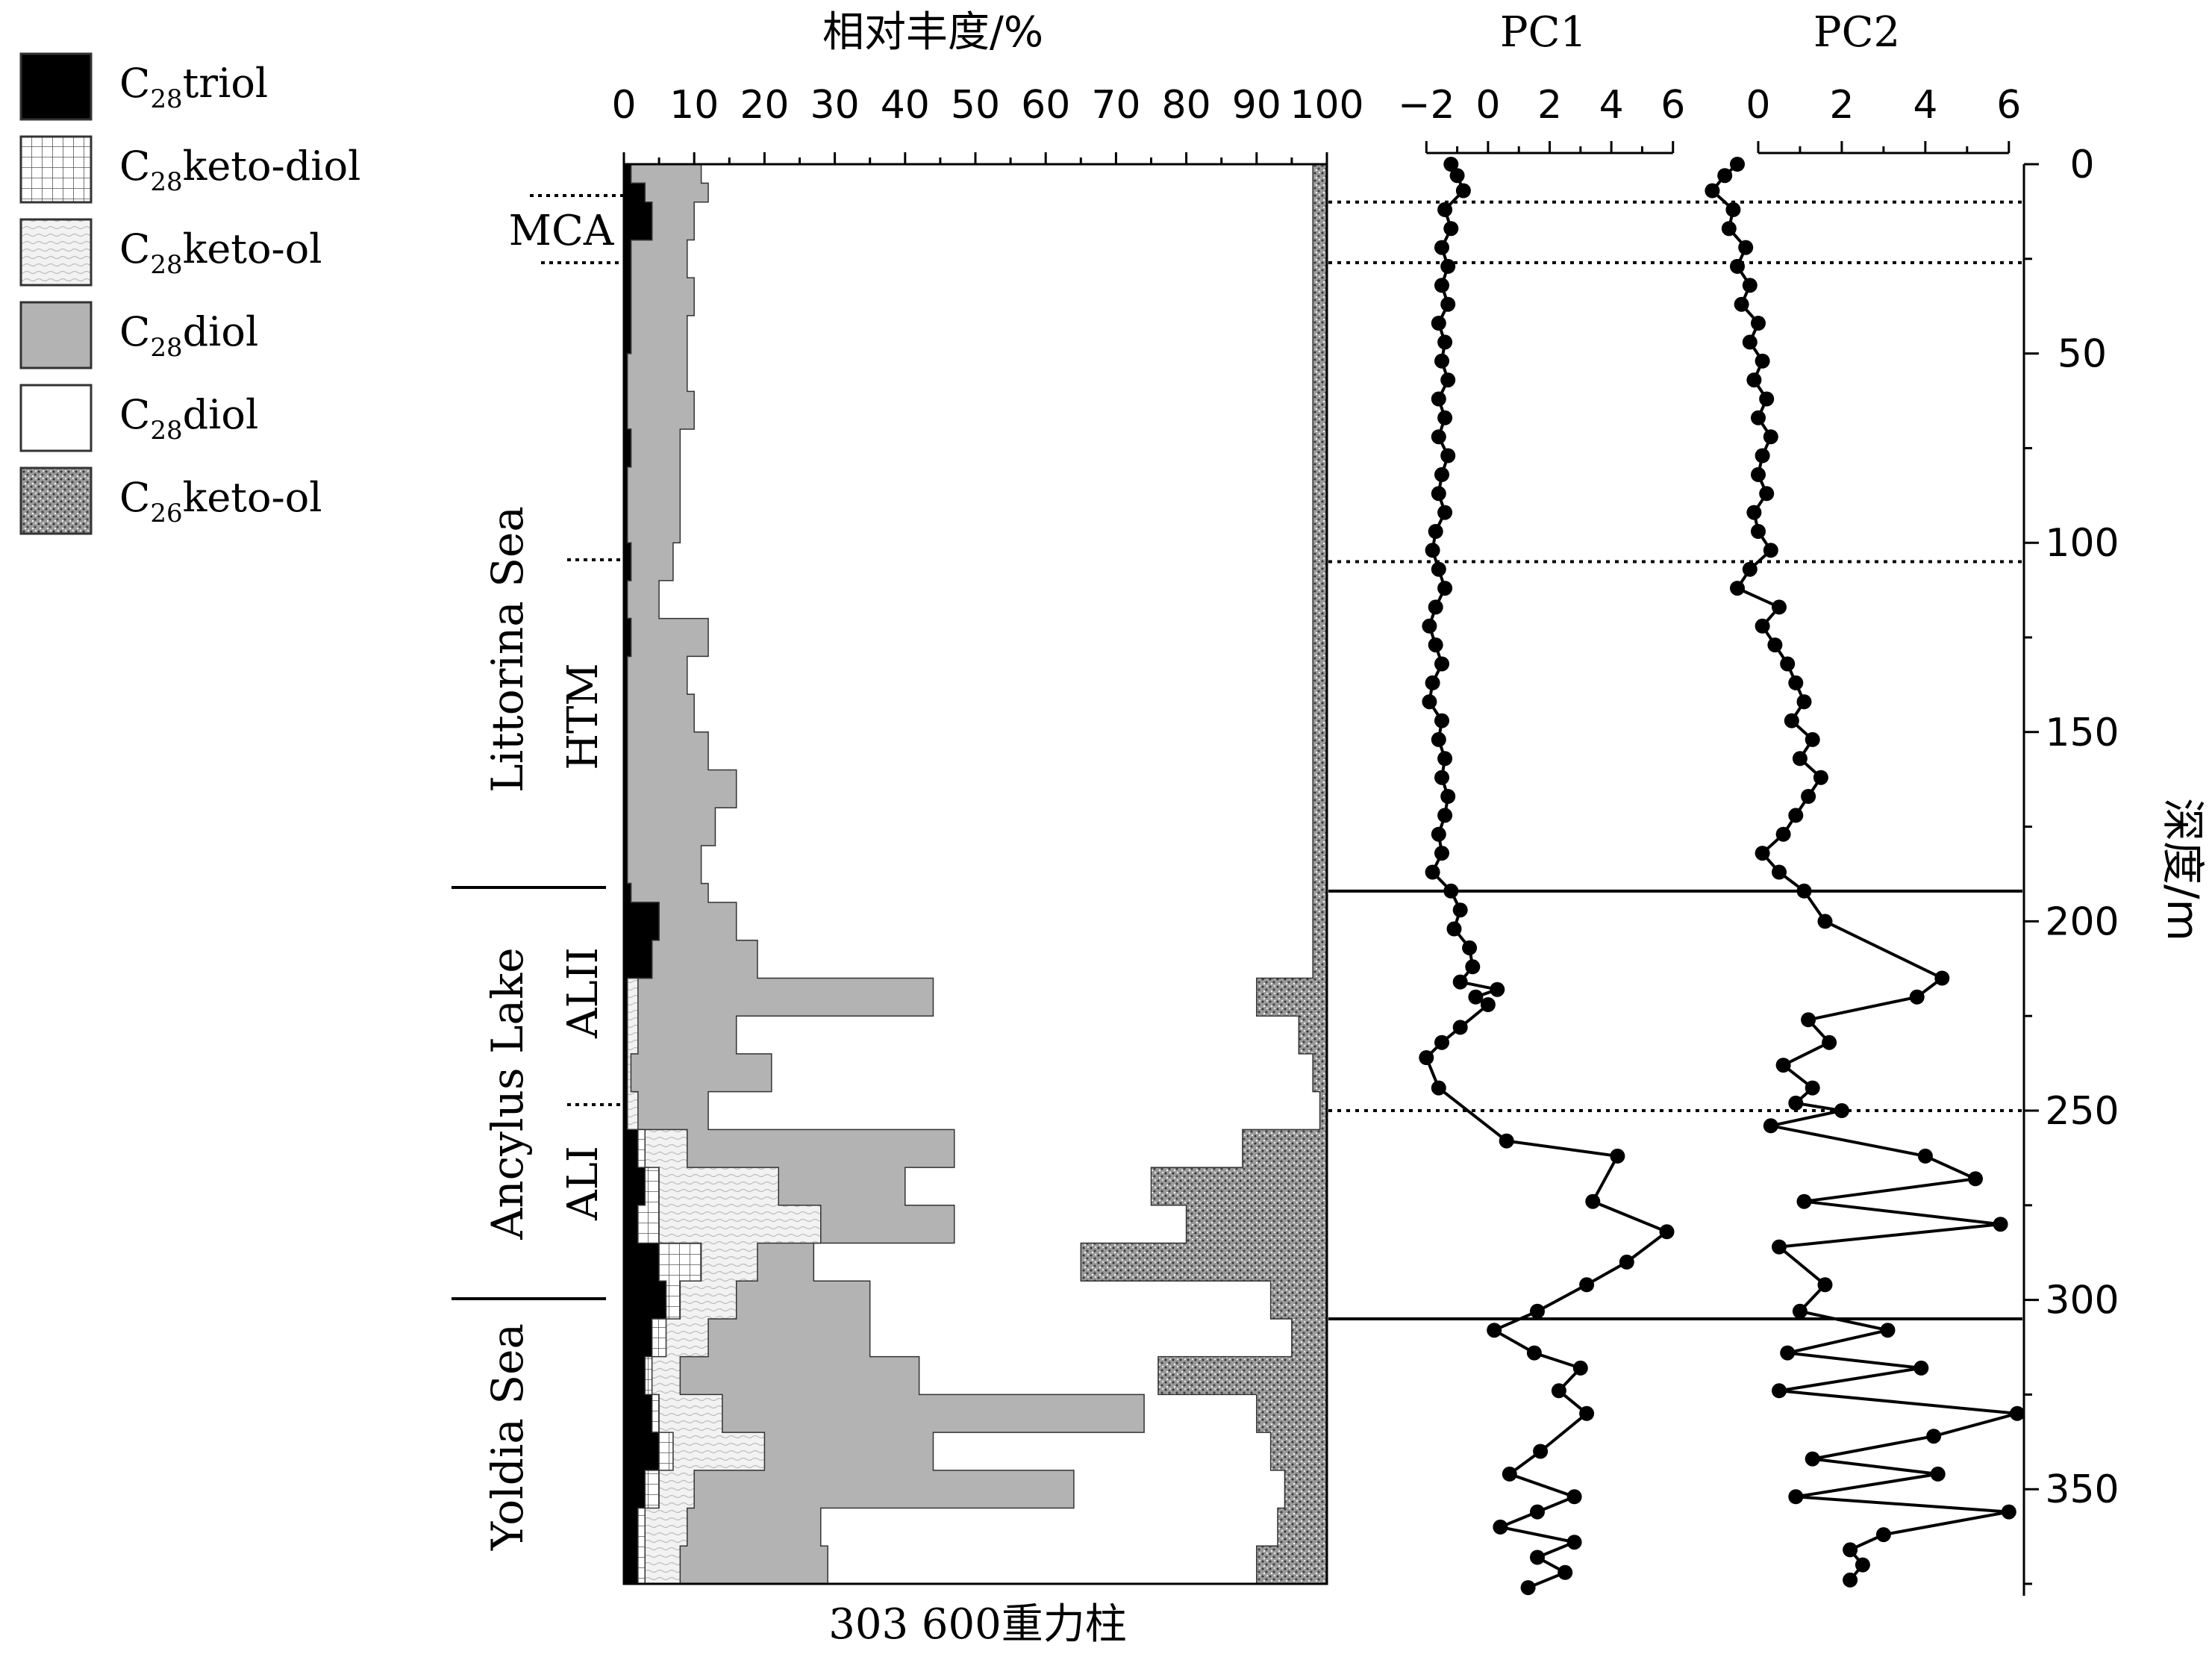 The height and width of the screenshot is (1654, 2212). Describe the element at coordinates (623, 105) in the screenshot. I see `abundance-tick-label: 0` at that location.